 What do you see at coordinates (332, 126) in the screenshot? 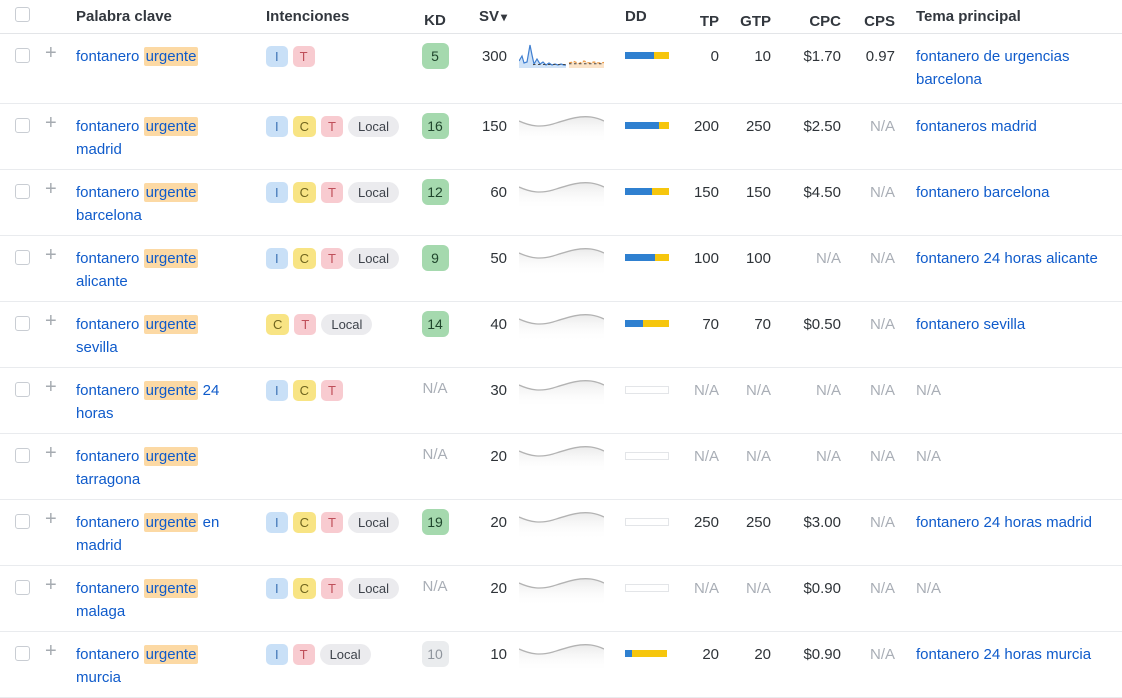
I see `intent-badge-t: T` at bounding box center [332, 126].